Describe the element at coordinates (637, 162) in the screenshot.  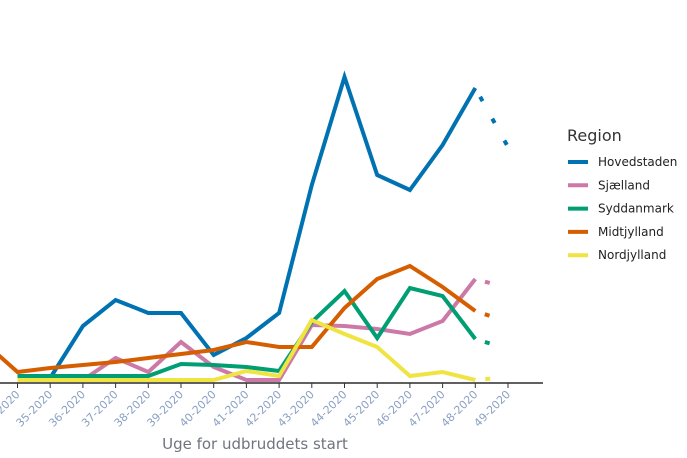
I see `legend-label: Hovedstaden` at that location.